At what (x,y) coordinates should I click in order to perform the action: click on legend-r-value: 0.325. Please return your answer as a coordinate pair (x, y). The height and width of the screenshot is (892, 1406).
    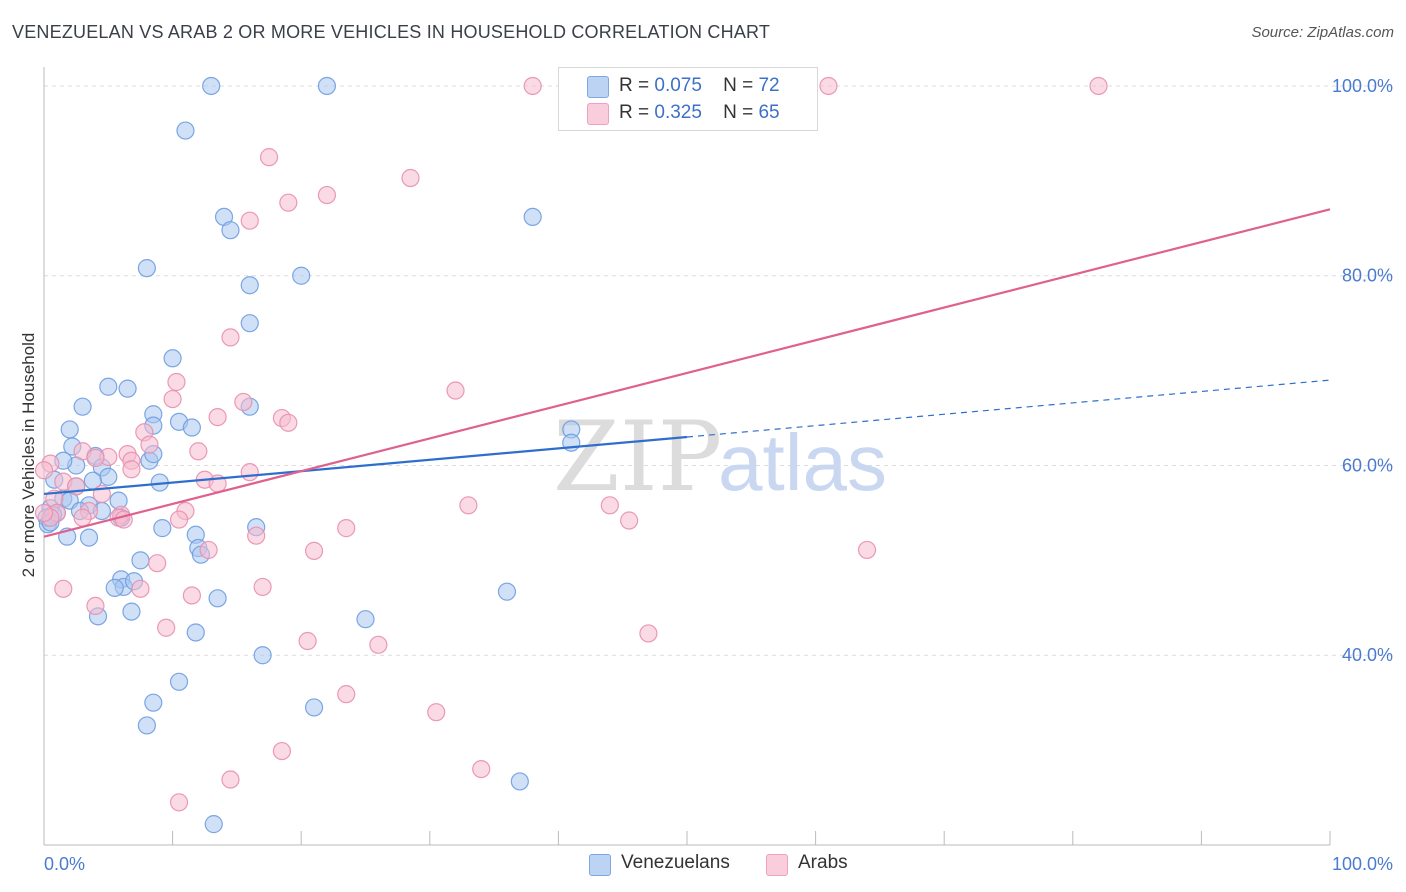
    Looking at the image, I should click on (678, 112).